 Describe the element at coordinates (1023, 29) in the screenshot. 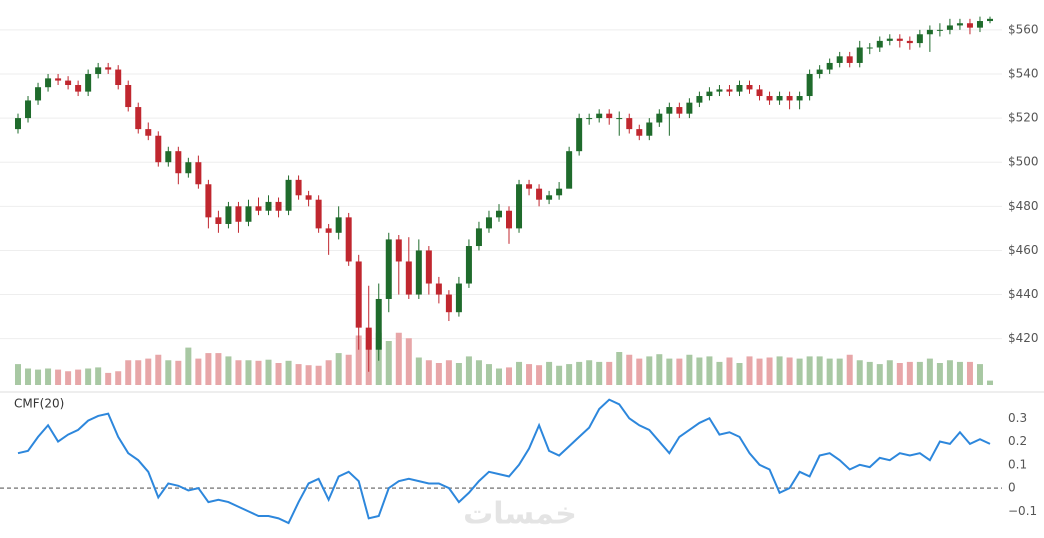

I see `y-tick-label: $560` at that location.